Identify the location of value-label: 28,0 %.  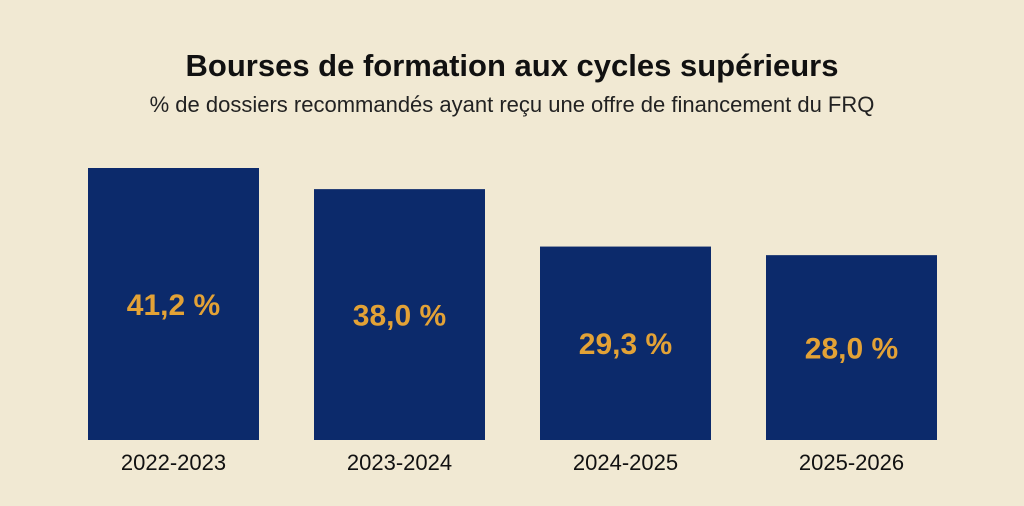
(851, 348).